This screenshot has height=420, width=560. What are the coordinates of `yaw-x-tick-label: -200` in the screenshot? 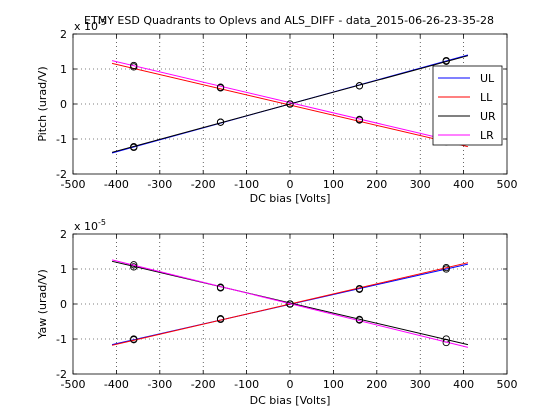 It's located at (203, 384).